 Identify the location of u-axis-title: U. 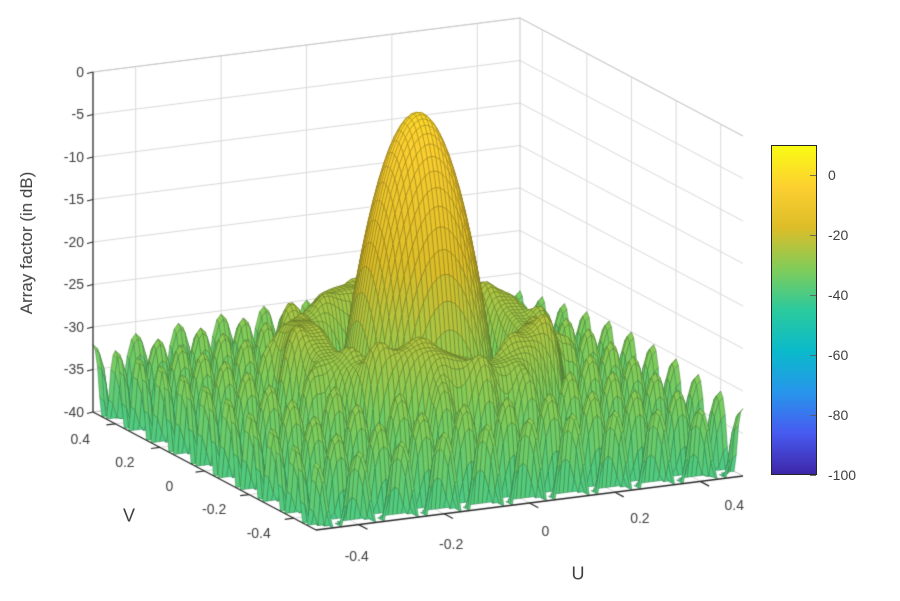
(578, 573).